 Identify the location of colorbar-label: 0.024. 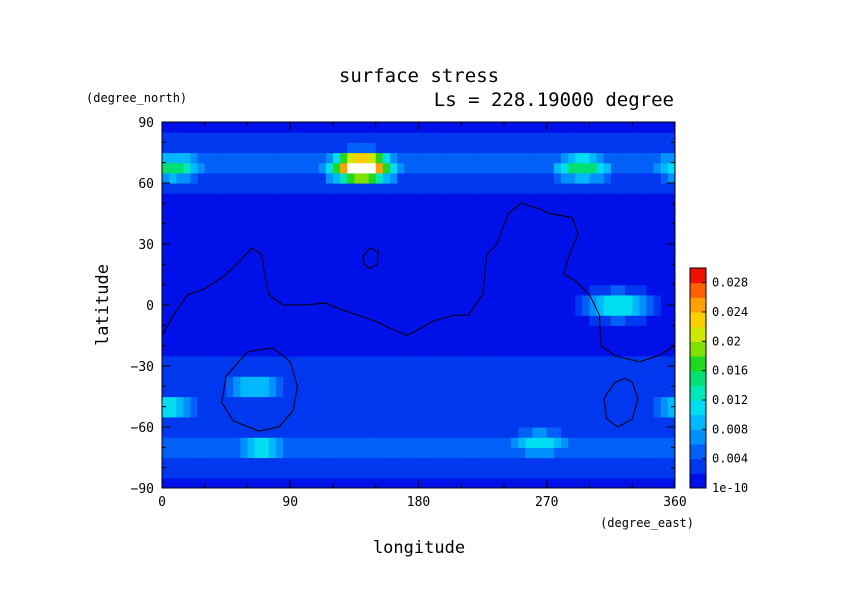
(730, 312).